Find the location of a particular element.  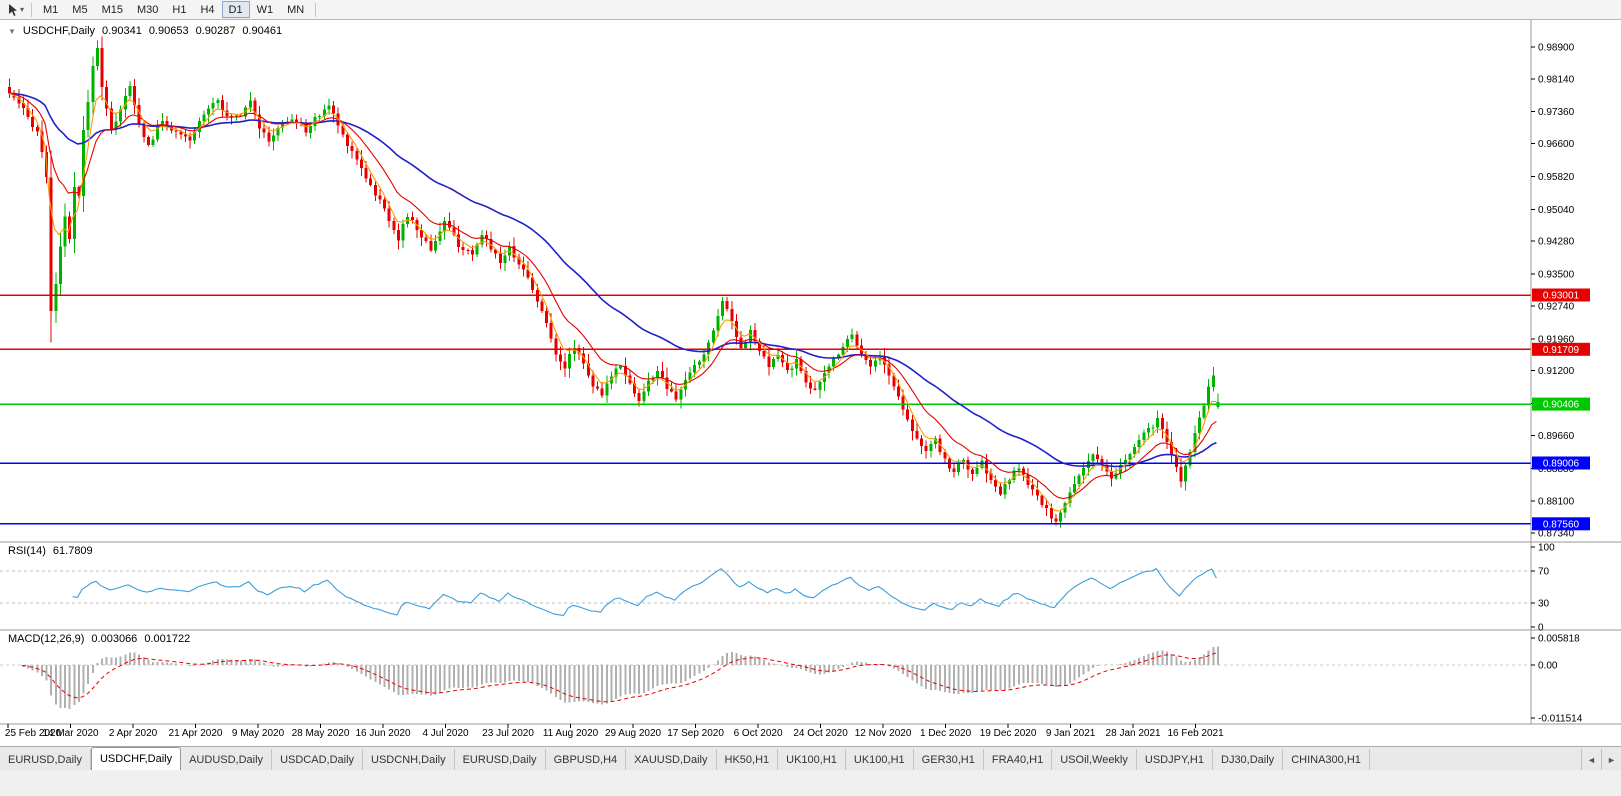

timeframe-button-h4: H4 is located at coordinates (207, 10).